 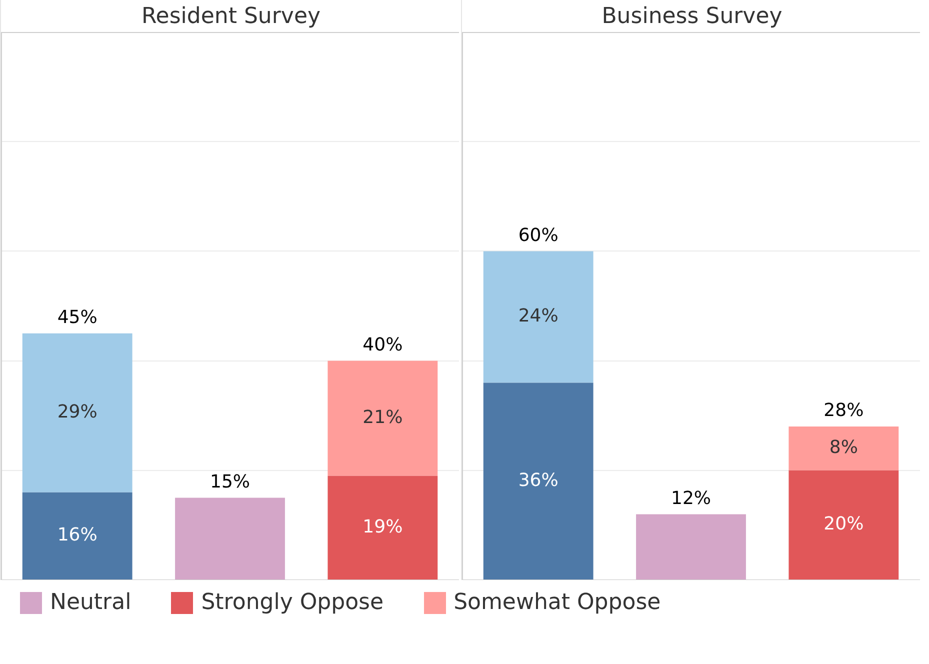 I want to click on chart-title: Business Survey, so click(x=692, y=17).